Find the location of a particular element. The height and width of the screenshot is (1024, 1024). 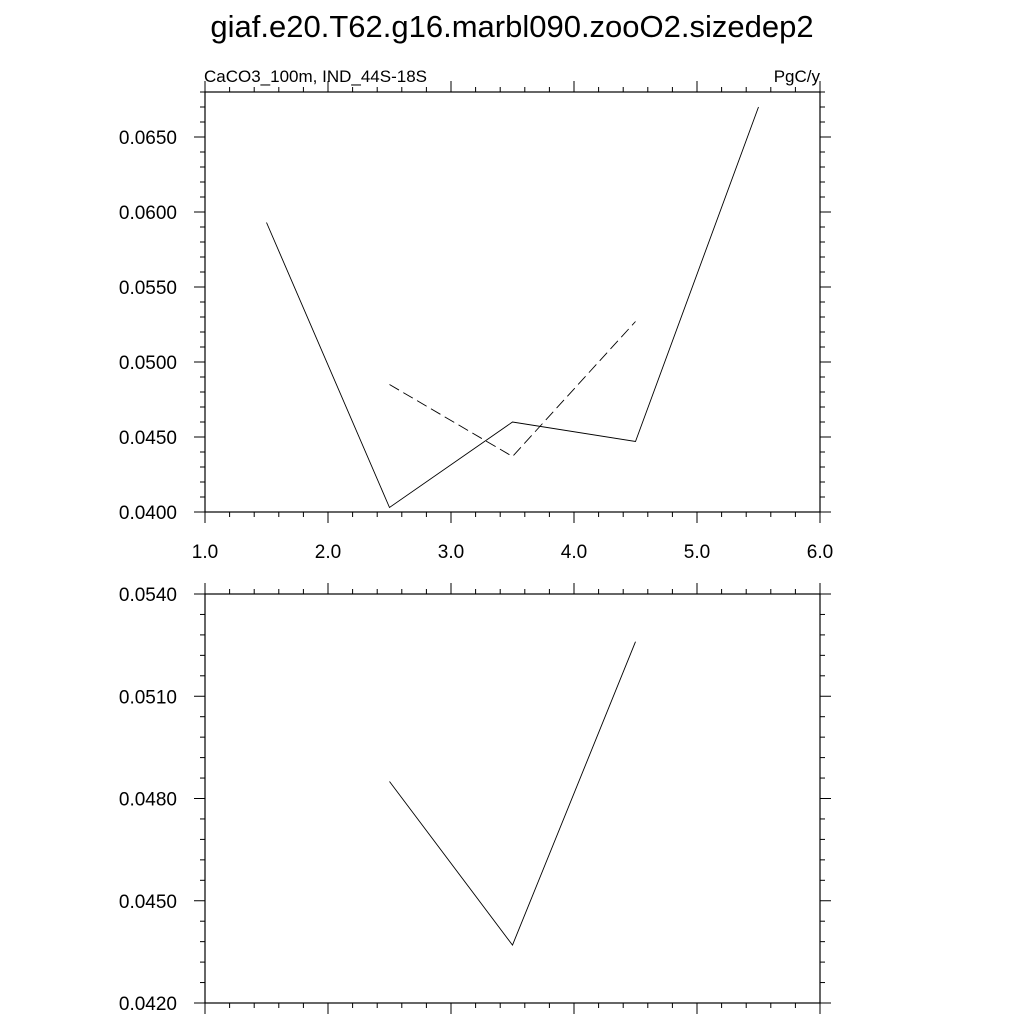

x-tick-label: 3.0 is located at coordinates (451, 552).